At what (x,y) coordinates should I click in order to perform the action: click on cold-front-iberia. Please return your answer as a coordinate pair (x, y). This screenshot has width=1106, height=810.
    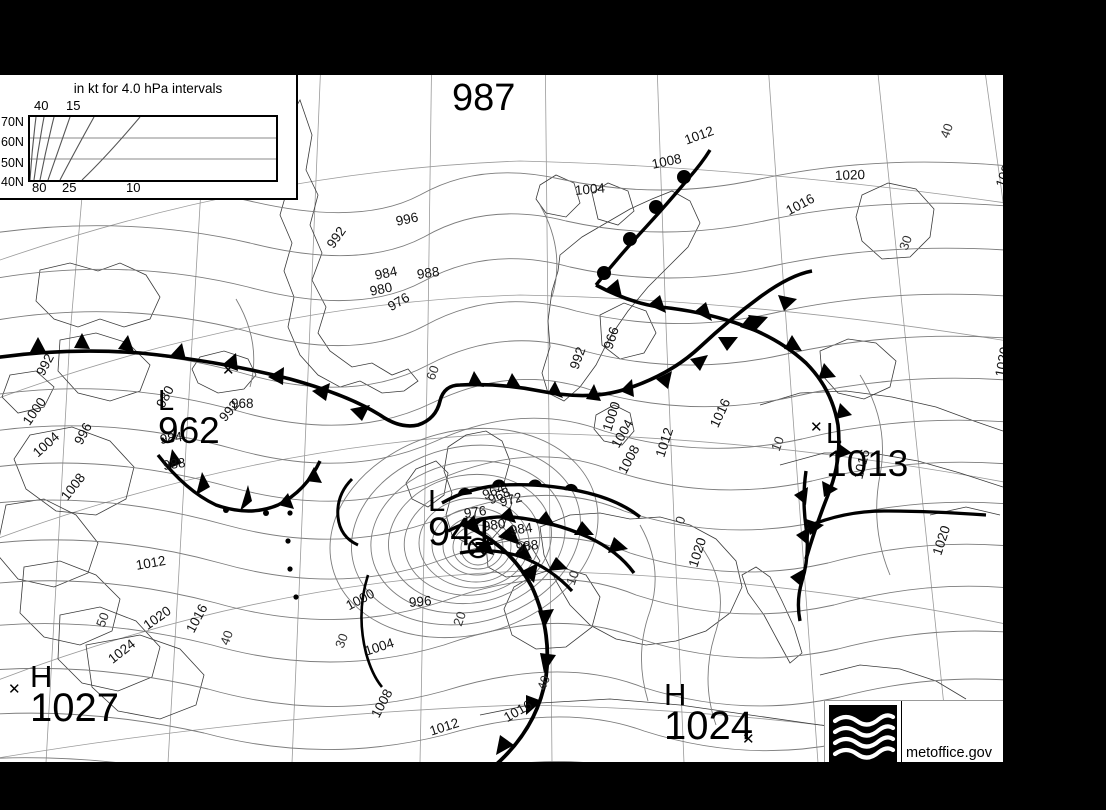
    Looking at the image, I should click on (888, 546).